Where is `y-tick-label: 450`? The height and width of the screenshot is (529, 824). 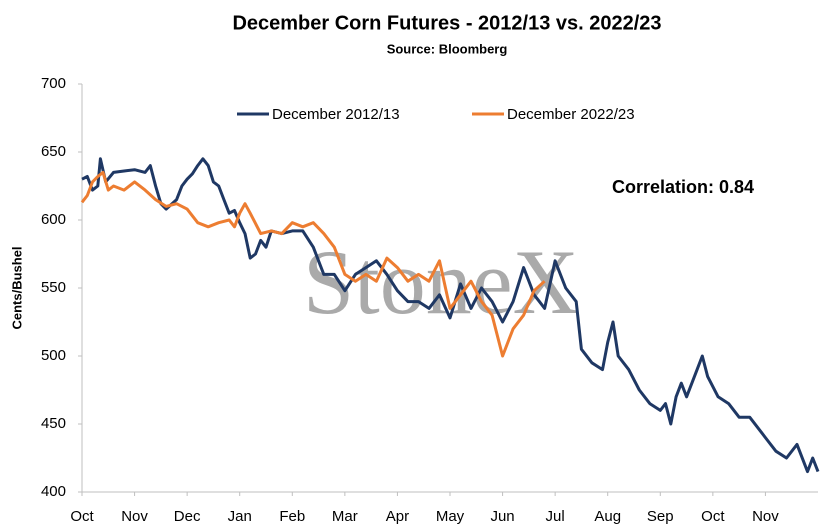 y-tick-label: 450 is located at coordinates (53, 423).